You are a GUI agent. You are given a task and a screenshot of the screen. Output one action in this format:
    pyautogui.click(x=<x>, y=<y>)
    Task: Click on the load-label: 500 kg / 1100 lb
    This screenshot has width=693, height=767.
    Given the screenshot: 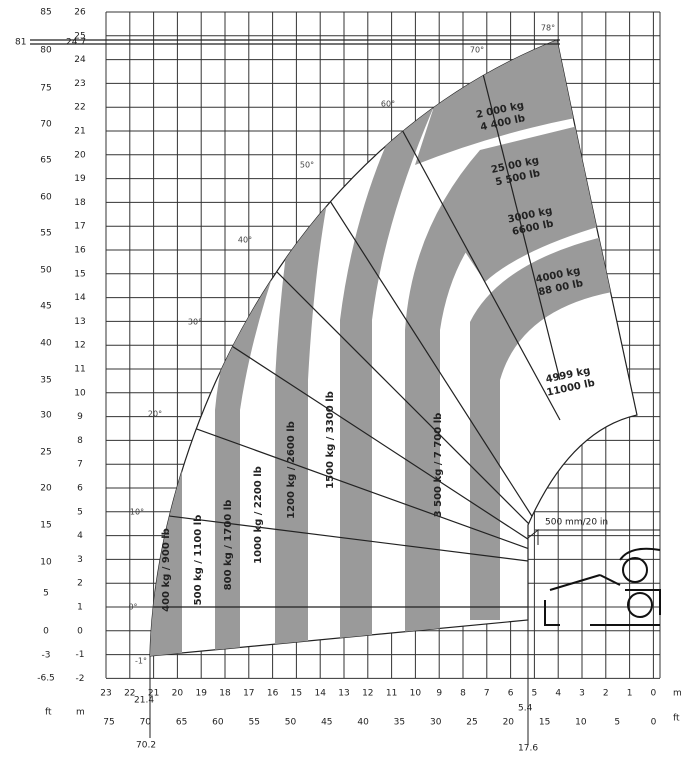 What is the action you would take?
    pyautogui.click(x=198, y=560)
    